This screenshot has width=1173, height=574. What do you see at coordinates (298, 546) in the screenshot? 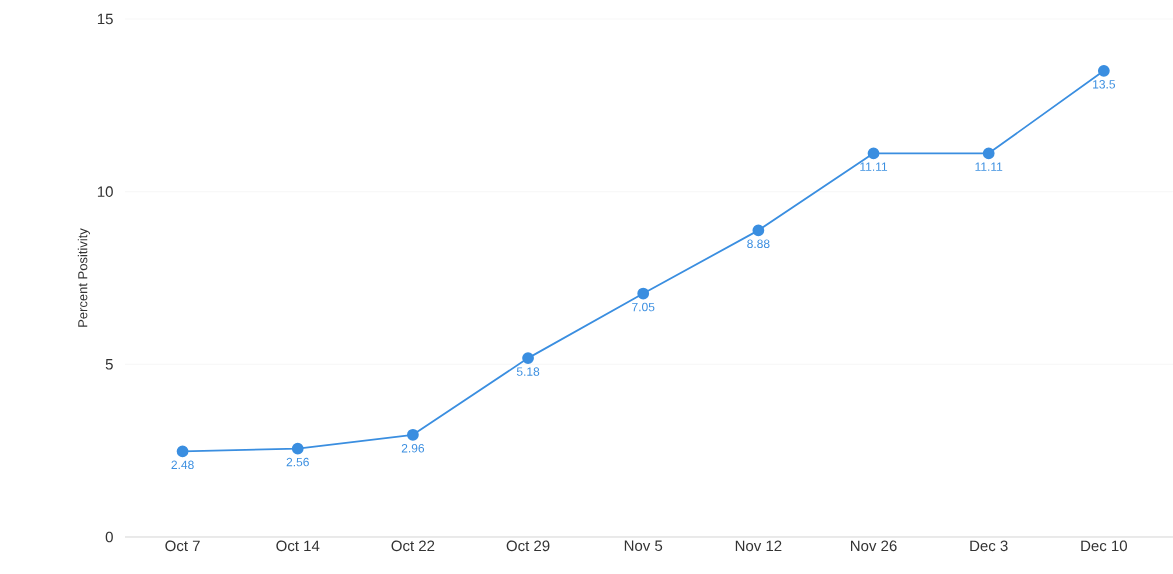
I see `x-tick-label: Oct 14` at bounding box center [298, 546].